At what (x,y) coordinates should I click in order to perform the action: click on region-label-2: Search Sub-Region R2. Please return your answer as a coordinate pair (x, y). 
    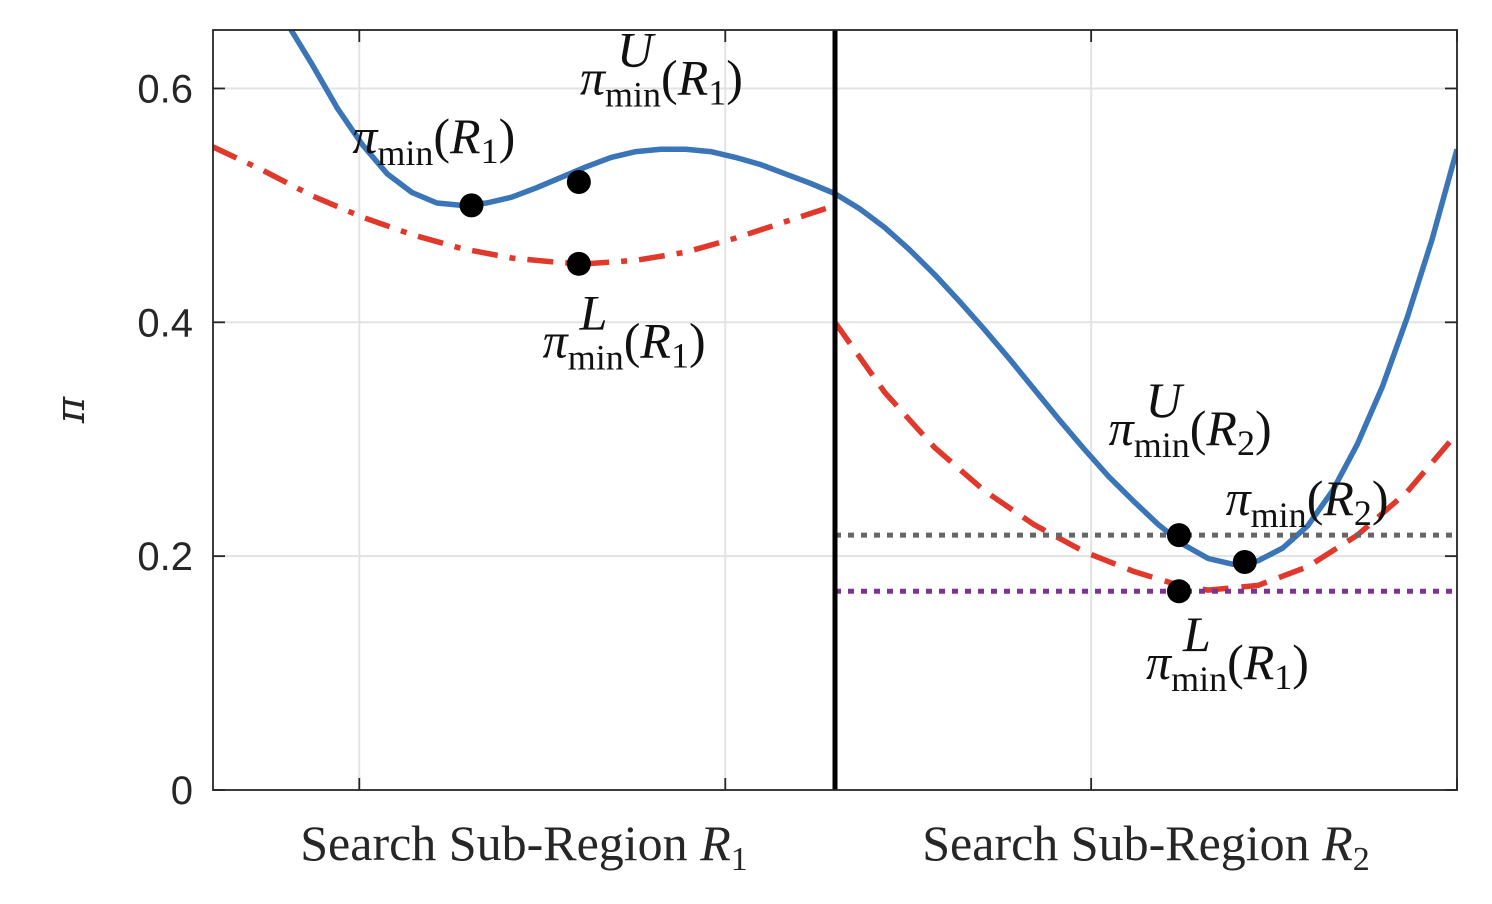
    Looking at the image, I should click on (1145, 846).